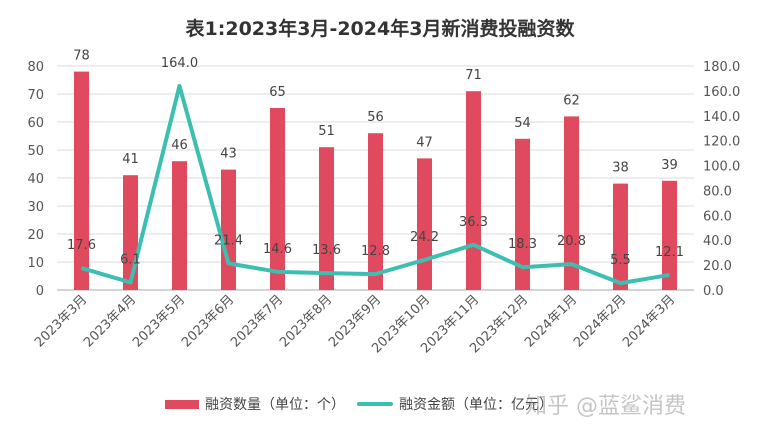  What do you see at coordinates (40, 291) in the screenshot?
I see `left-tick-label: 0` at bounding box center [40, 291].